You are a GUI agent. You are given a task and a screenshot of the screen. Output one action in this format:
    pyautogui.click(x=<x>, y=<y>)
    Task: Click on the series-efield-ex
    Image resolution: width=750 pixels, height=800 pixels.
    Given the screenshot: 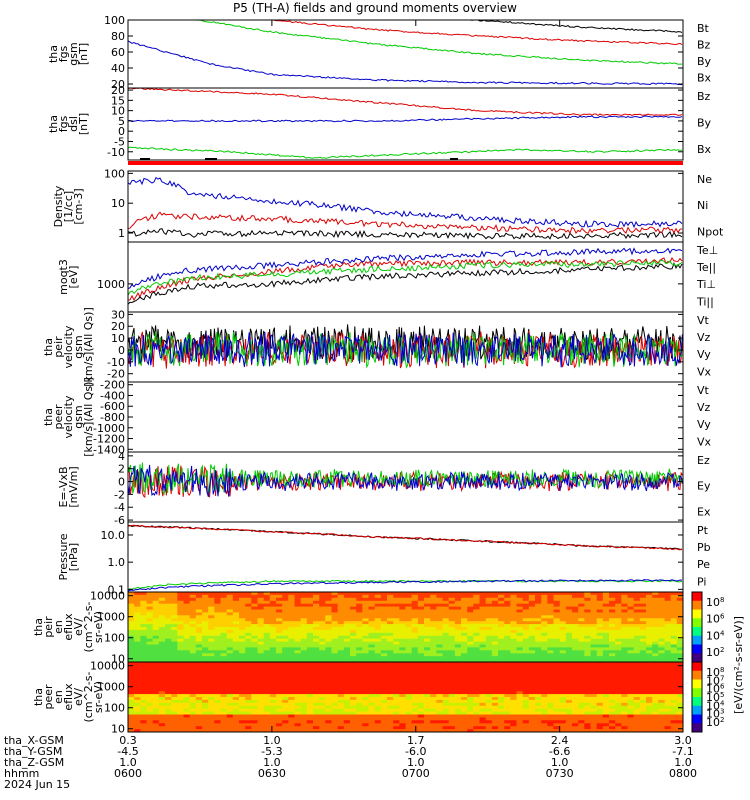 What is the action you would take?
    pyautogui.click(x=405, y=480)
    